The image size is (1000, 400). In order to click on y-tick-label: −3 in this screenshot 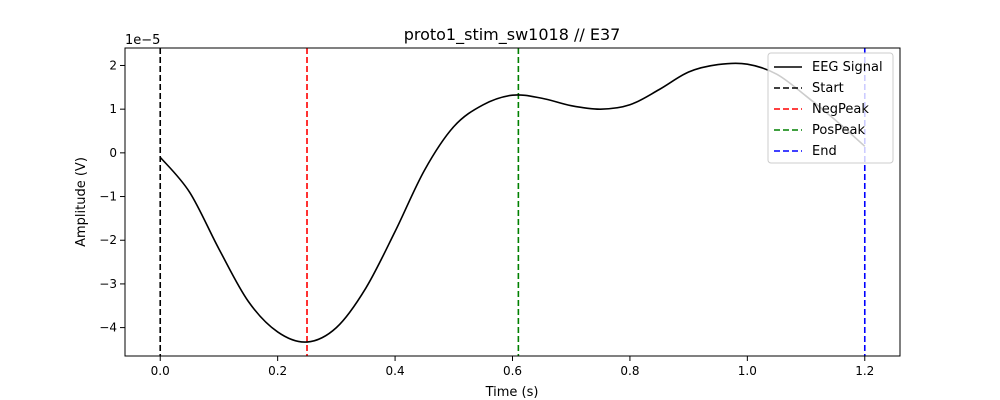, I will do `click(108, 284)`.